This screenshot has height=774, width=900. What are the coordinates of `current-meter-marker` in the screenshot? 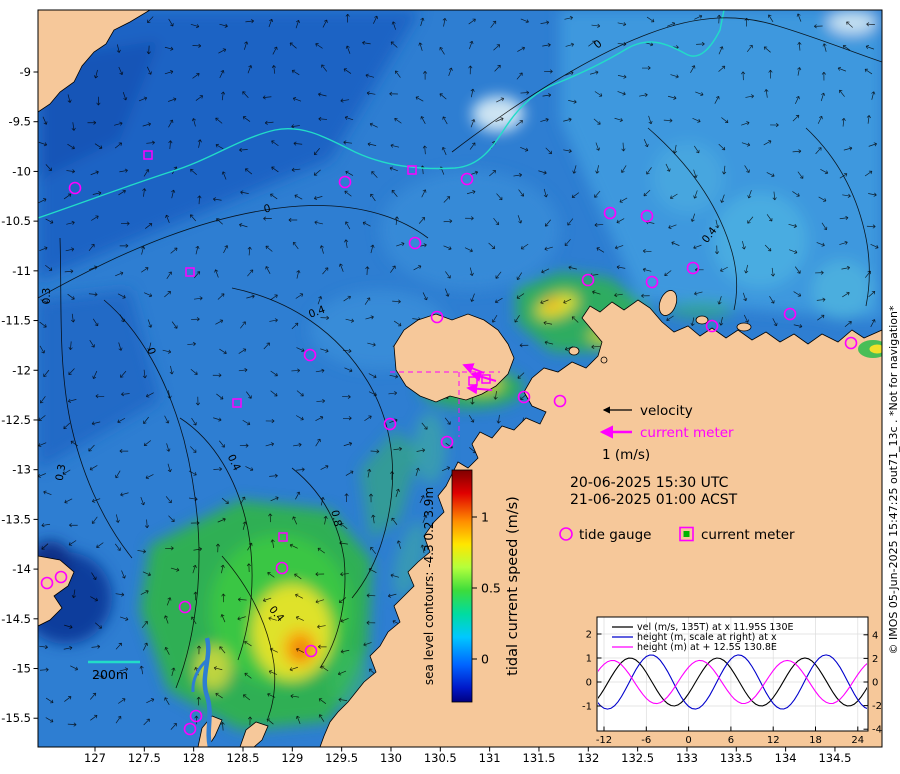 It's located at (412, 170).